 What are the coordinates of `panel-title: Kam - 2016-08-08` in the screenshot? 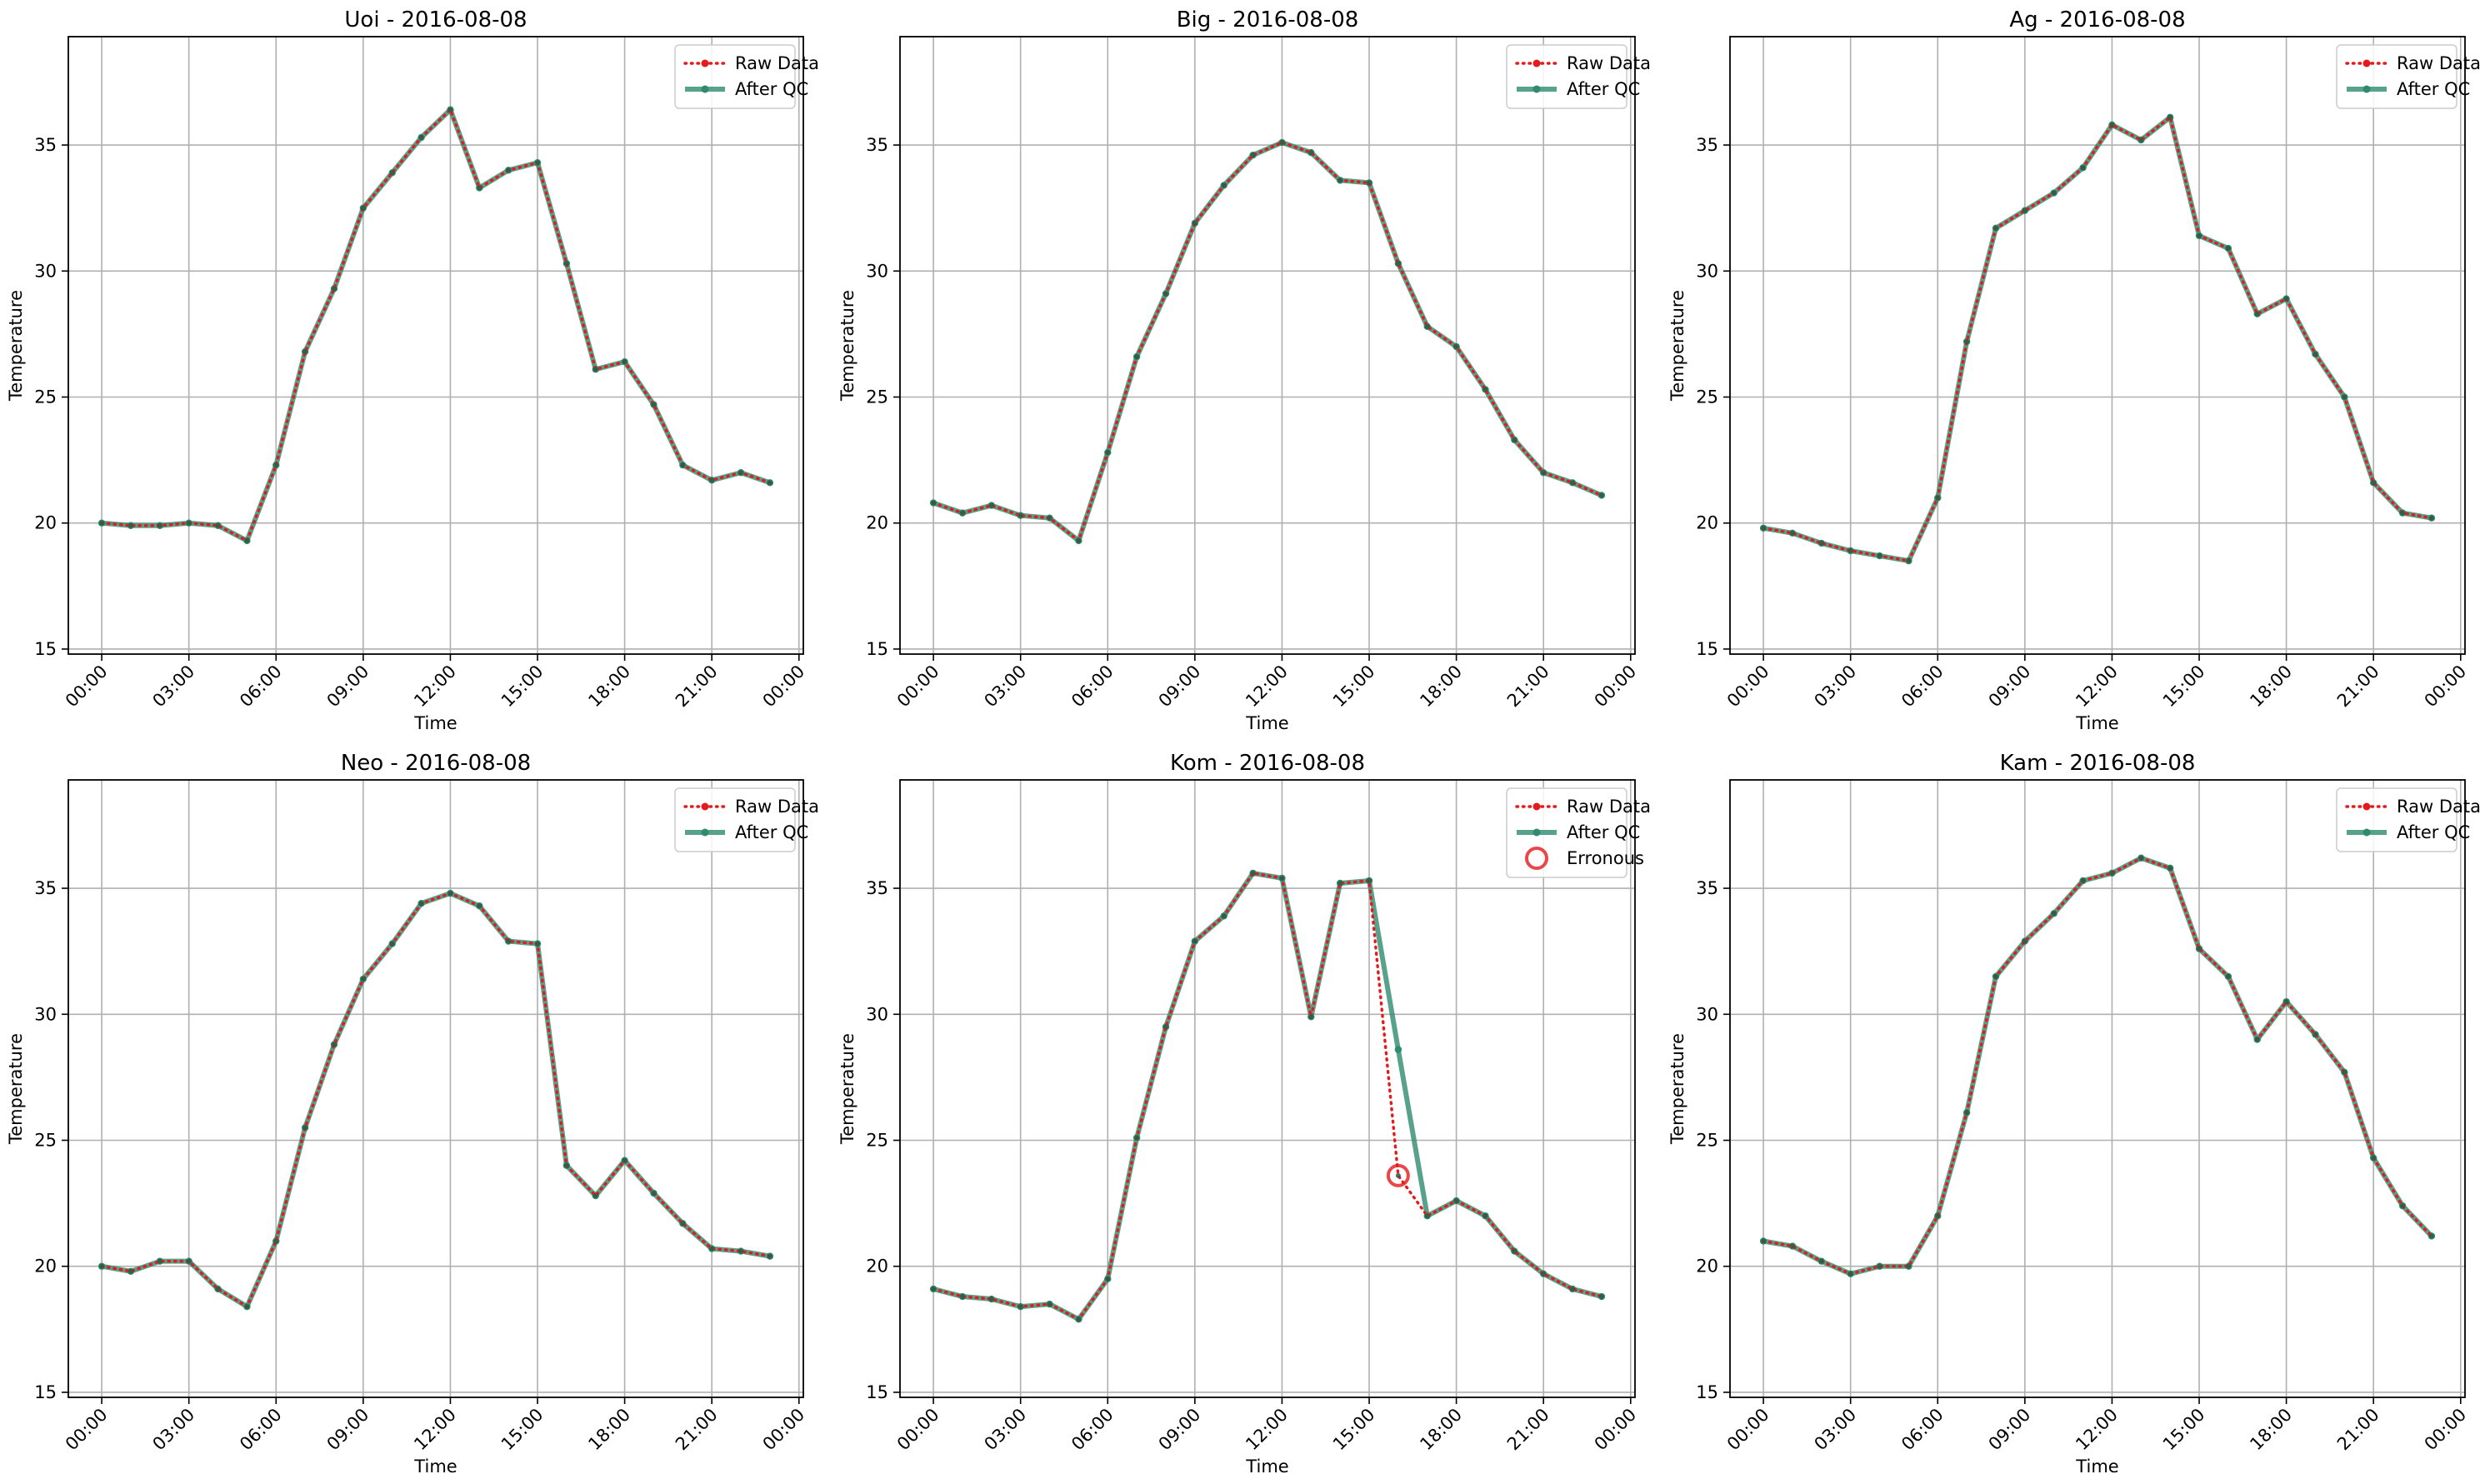 It's located at (2098, 764).